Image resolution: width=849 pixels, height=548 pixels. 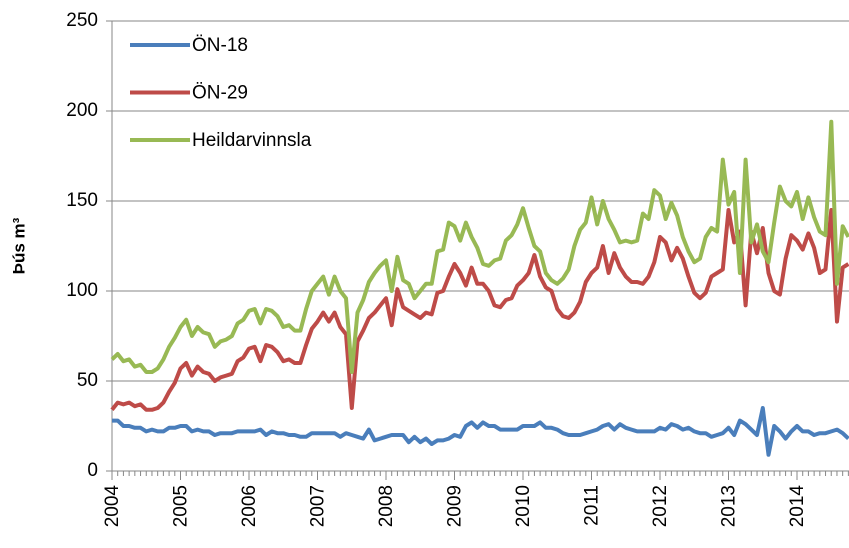 I want to click on y-tick-label: 250, so click(x=82, y=20).